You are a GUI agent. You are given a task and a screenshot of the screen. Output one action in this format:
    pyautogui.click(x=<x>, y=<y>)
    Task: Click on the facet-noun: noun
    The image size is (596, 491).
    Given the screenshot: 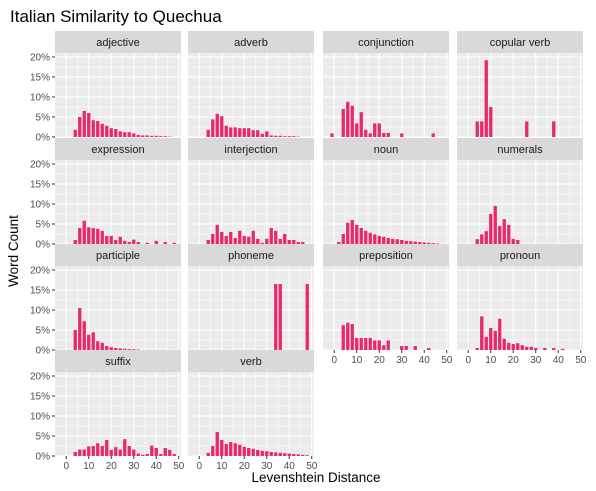 What is the action you would take?
    pyautogui.click(x=386, y=191)
    